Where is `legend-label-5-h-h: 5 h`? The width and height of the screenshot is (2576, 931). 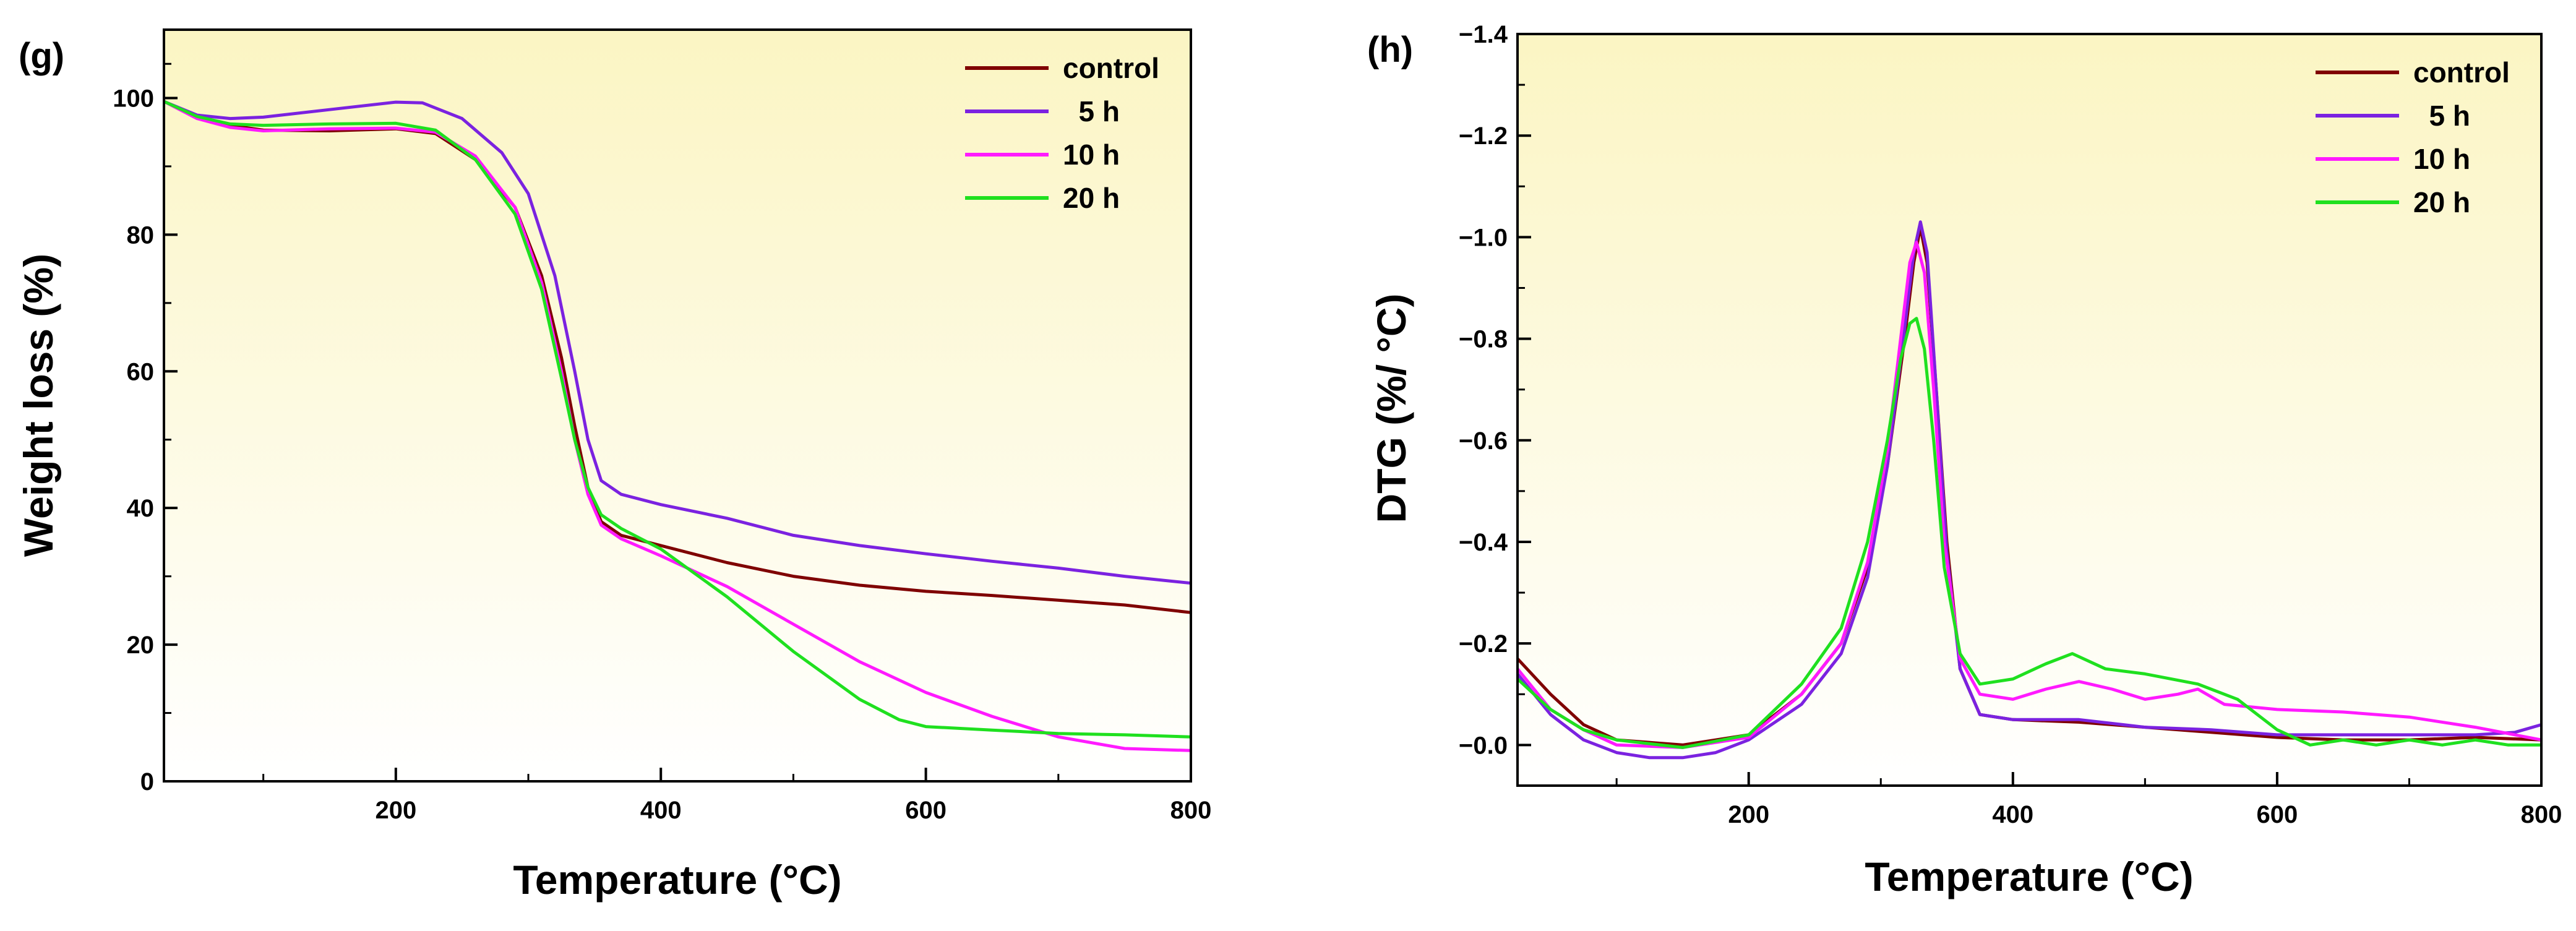
legend-label-5-h-h: 5 h is located at coordinates (2441, 116).